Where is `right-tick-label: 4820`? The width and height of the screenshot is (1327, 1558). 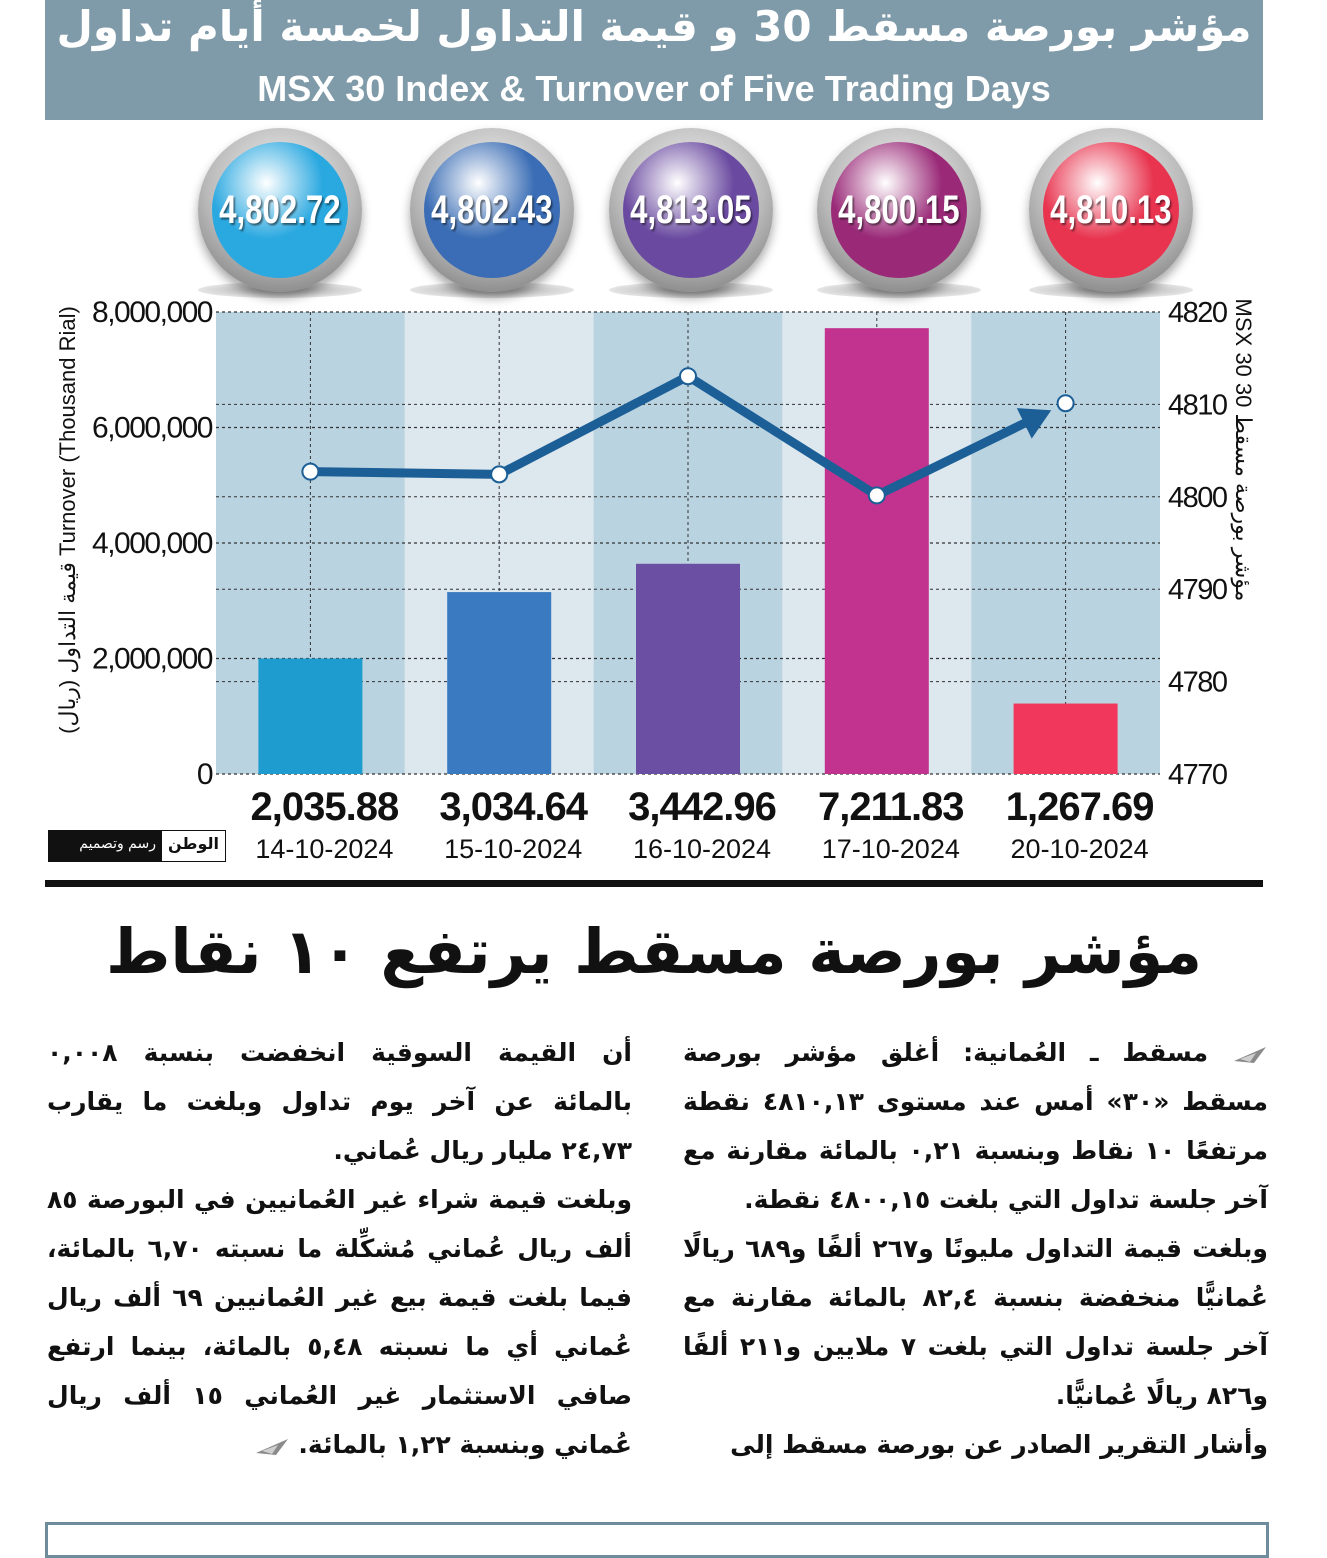
right-tick-label: 4820 is located at coordinates (1197, 313).